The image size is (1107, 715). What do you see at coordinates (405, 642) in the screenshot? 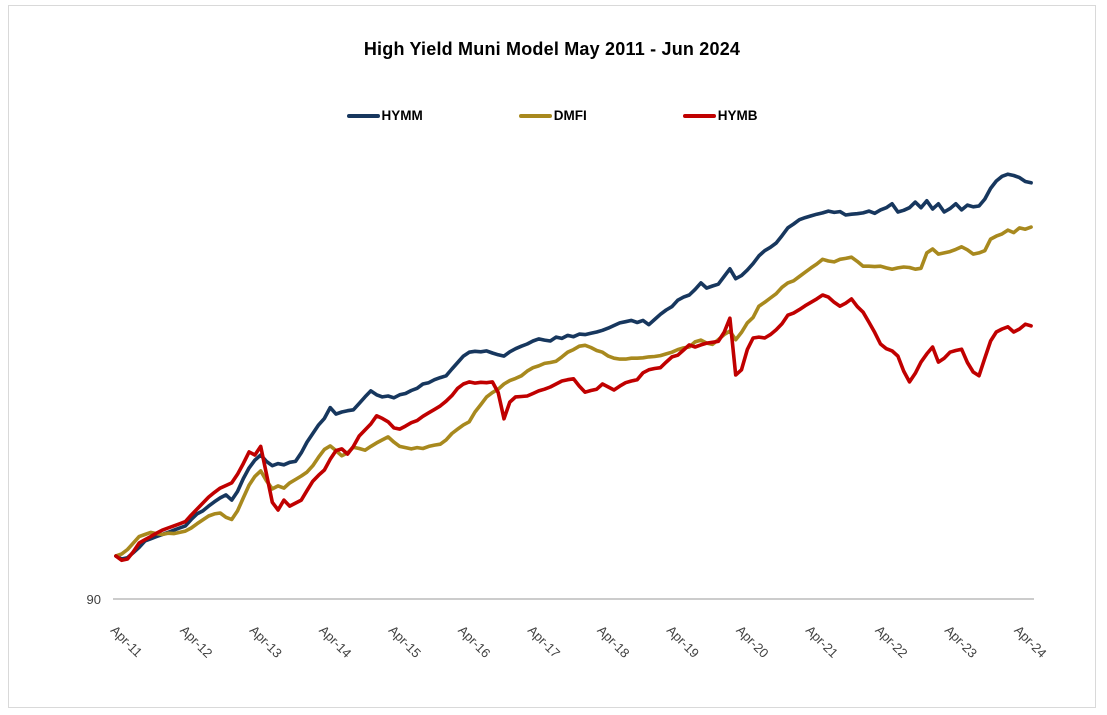
I see `x-tick-label: Apr-15` at bounding box center [405, 642].